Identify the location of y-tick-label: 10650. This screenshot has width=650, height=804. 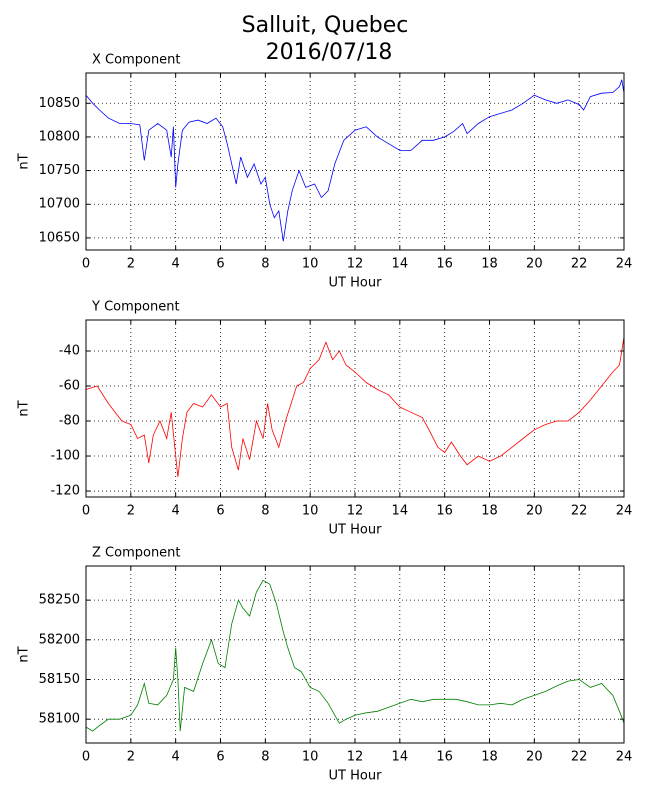
(59, 237).